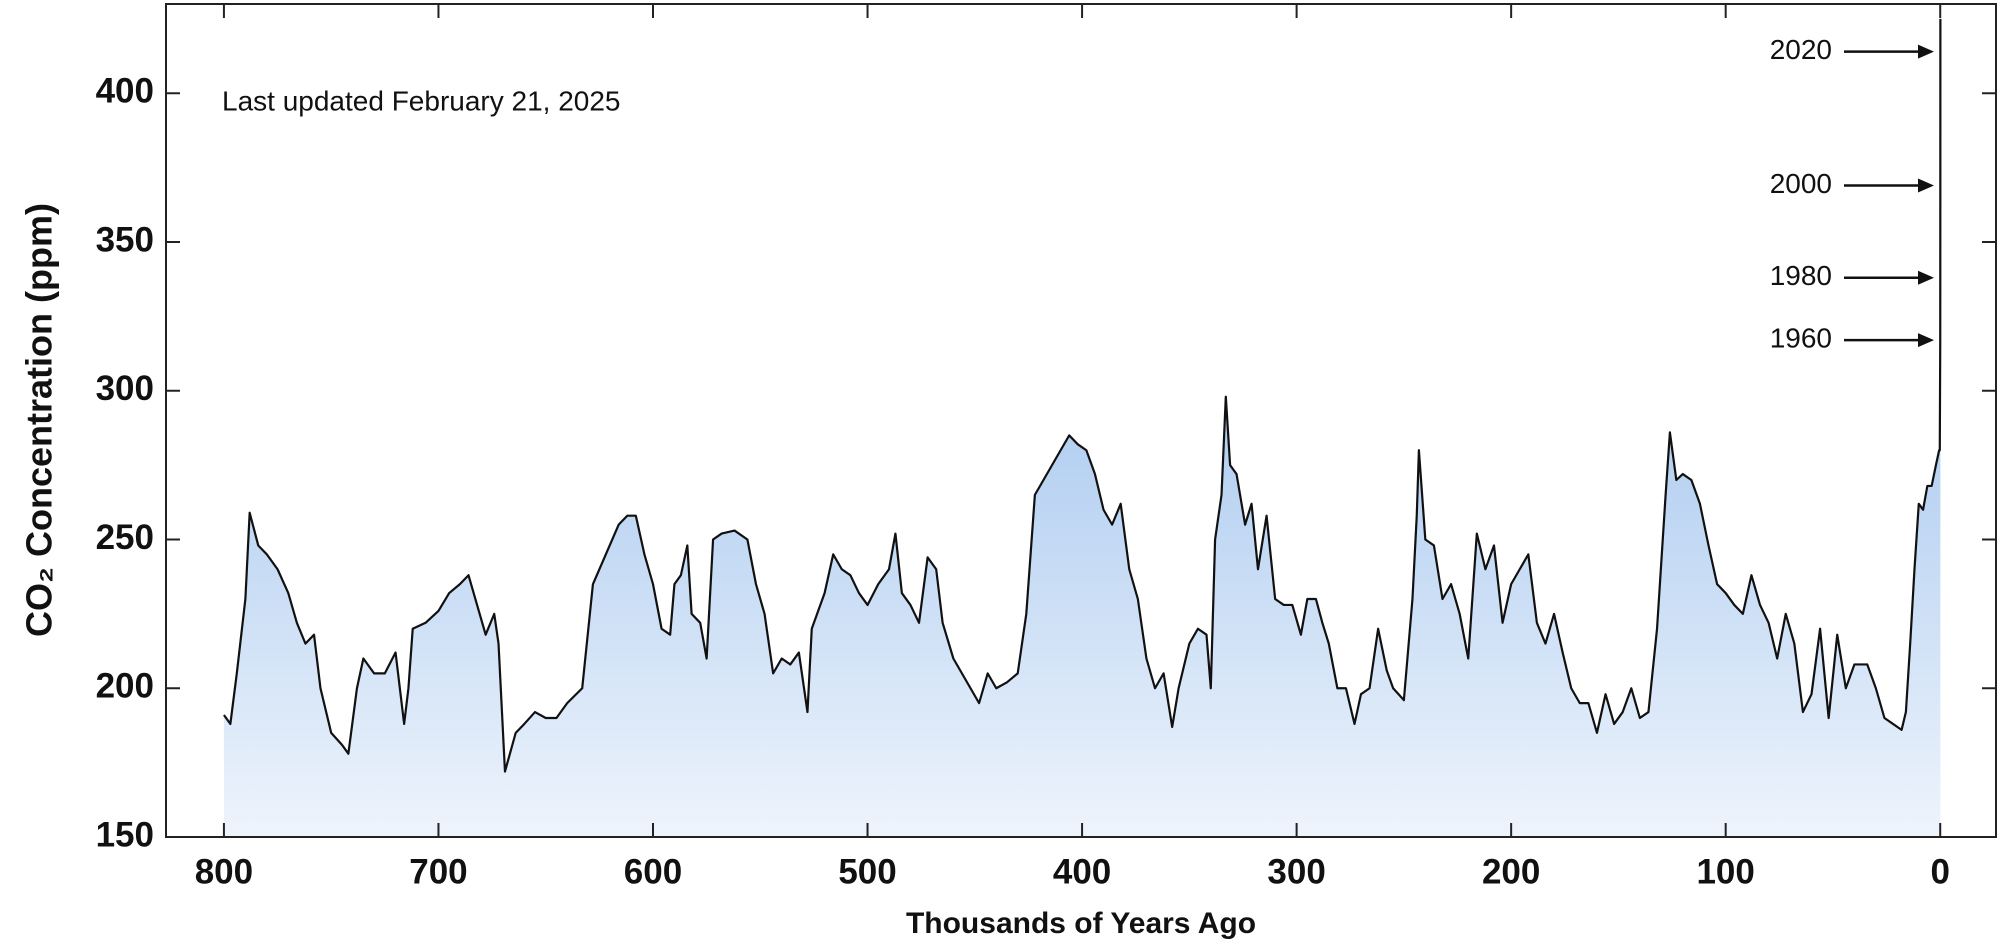 The image size is (2000, 948). Describe the element at coordinates (39, 420) in the screenshot. I see `y-axis-label: CO₂ Concentration (ppm)` at that location.